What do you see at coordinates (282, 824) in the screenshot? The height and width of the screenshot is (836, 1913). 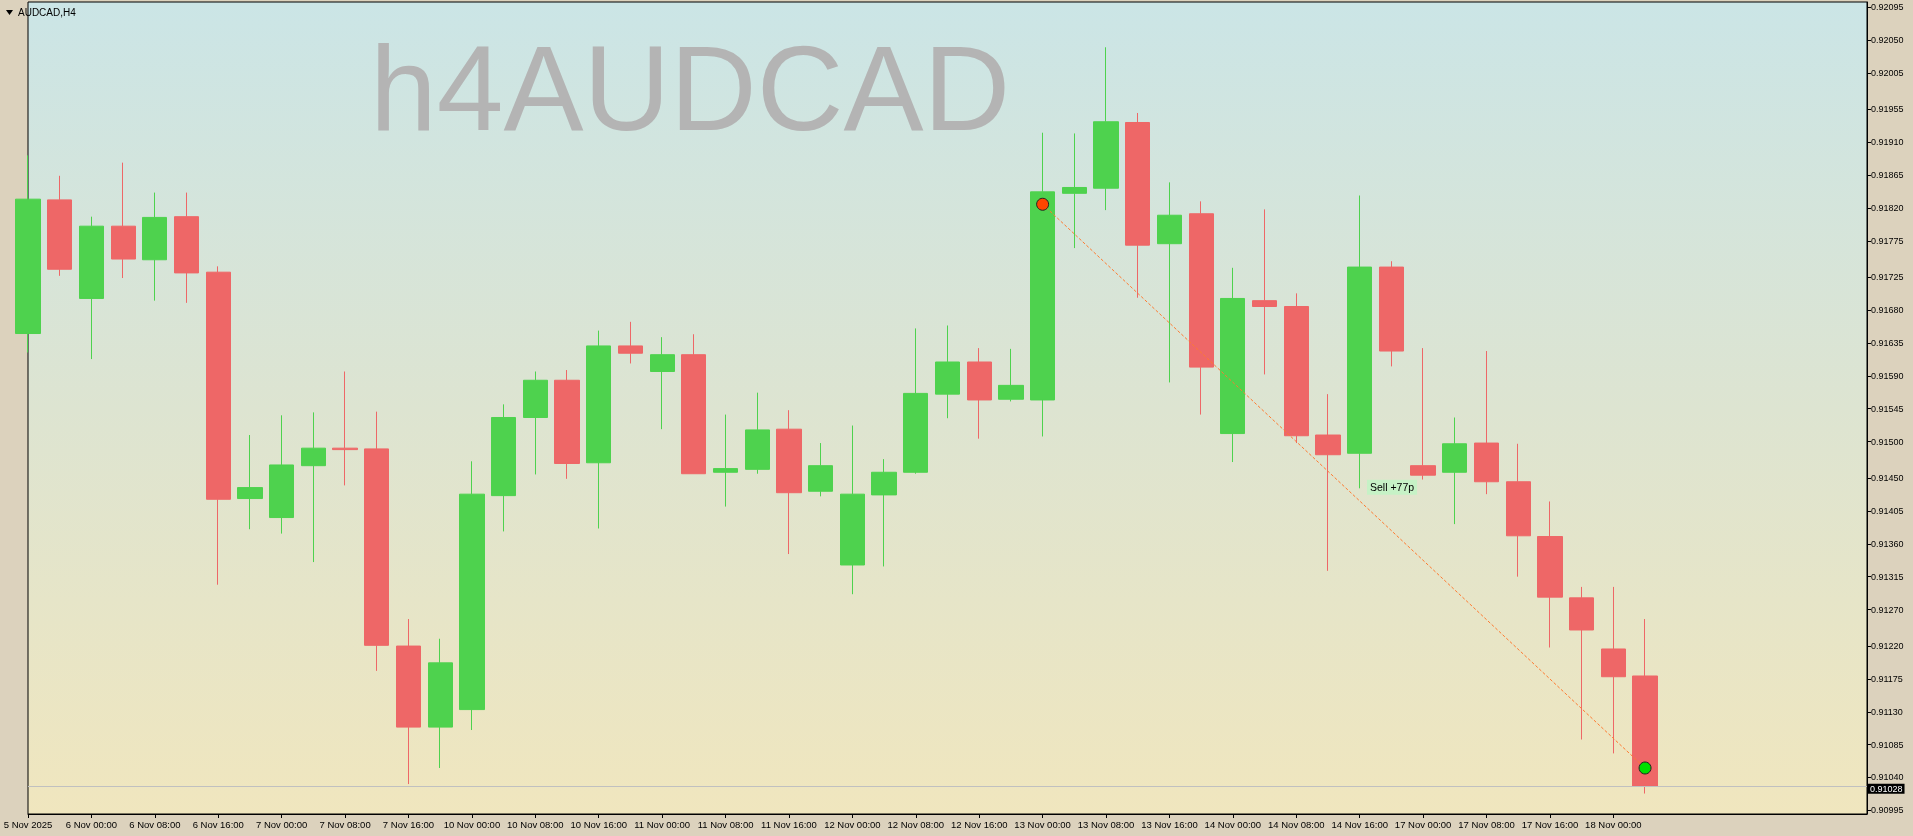 I see `x-tick-label: 7 Nov 00:00` at bounding box center [282, 824].